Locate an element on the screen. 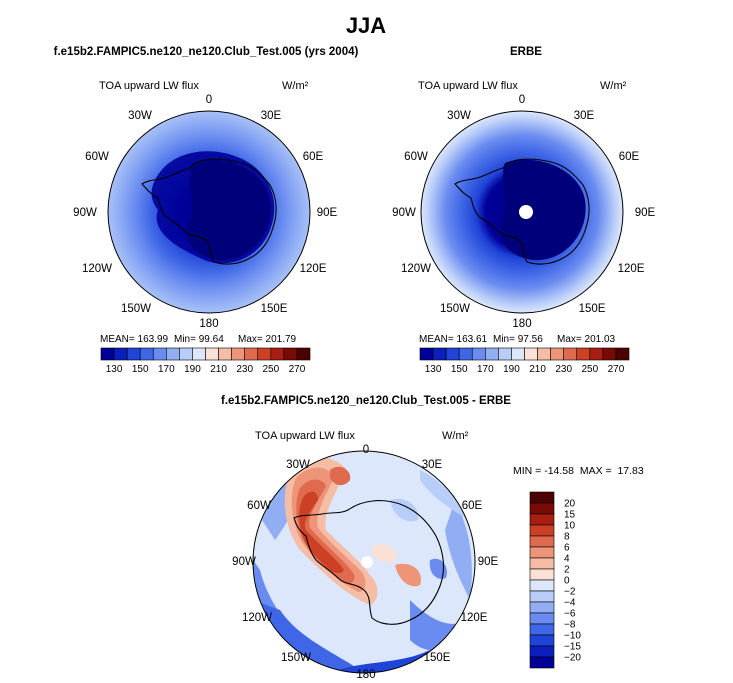 The width and height of the screenshot is (733, 683). panel-model-map is located at coordinates (209, 212).